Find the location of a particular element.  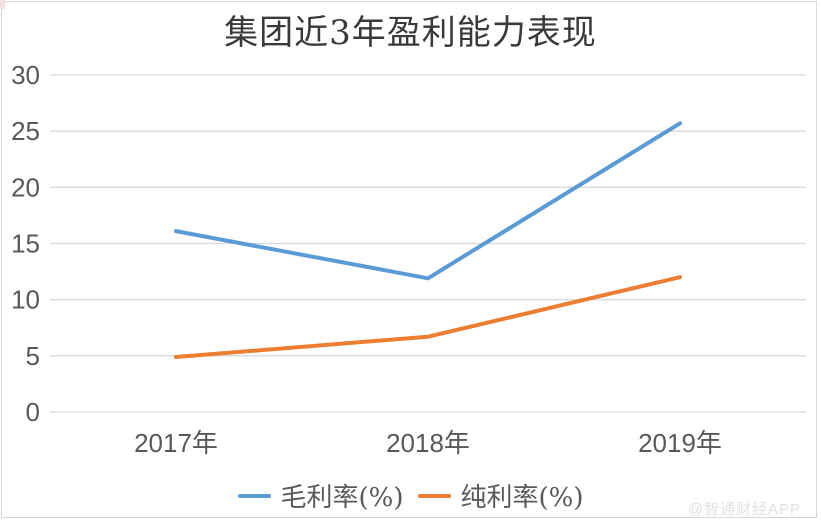

x-tick-label: 2017年 is located at coordinates (176, 443).